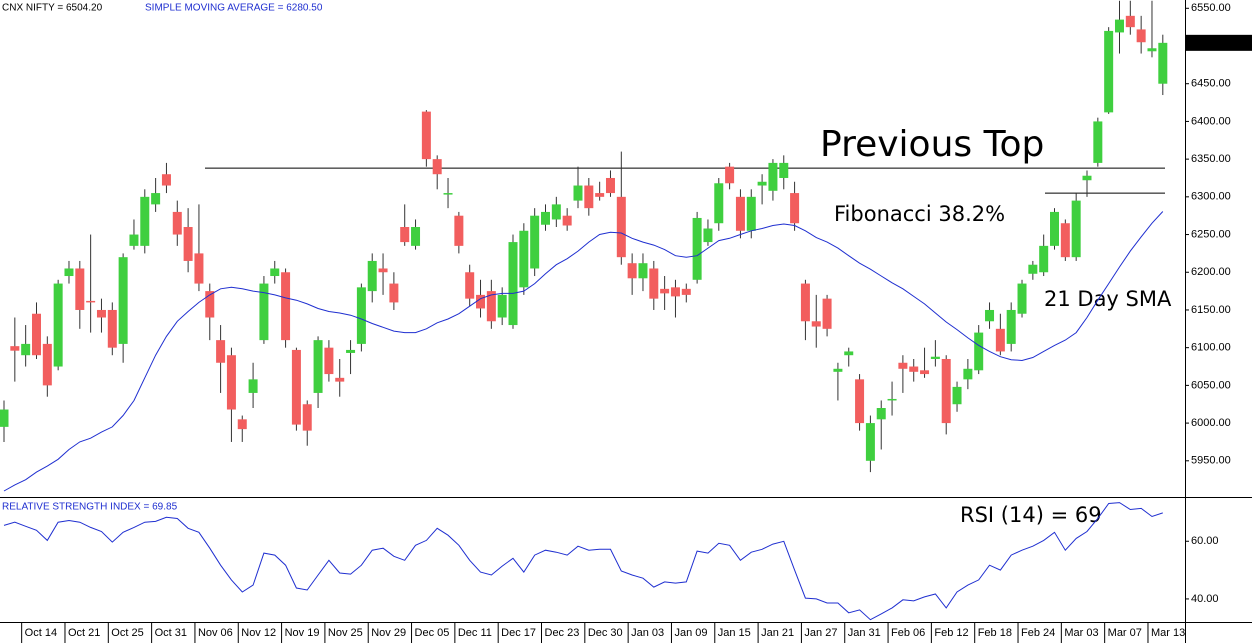 The width and height of the screenshot is (1252, 643). What do you see at coordinates (1038, 633) in the screenshot?
I see `x-tick-label: Feb 24` at bounding box center [1038, 633].